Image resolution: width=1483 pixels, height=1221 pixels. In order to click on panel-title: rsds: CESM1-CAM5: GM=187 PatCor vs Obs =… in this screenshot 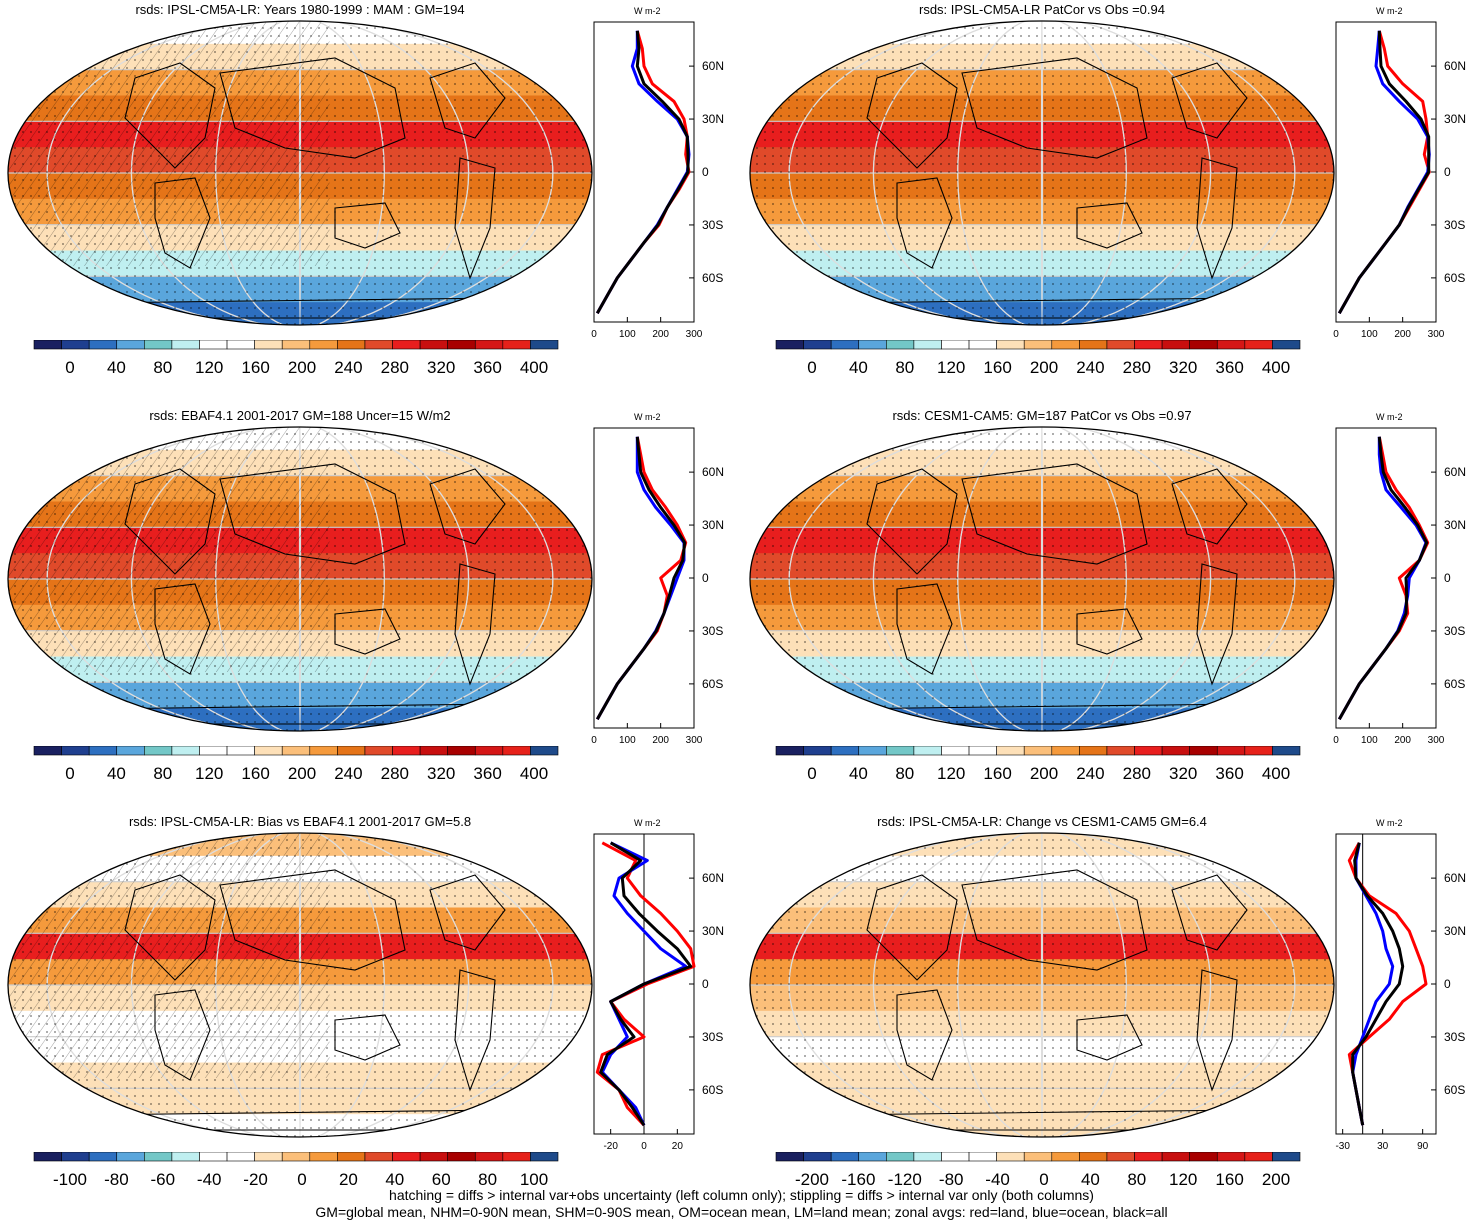, I will do `click(1042, 415)`.